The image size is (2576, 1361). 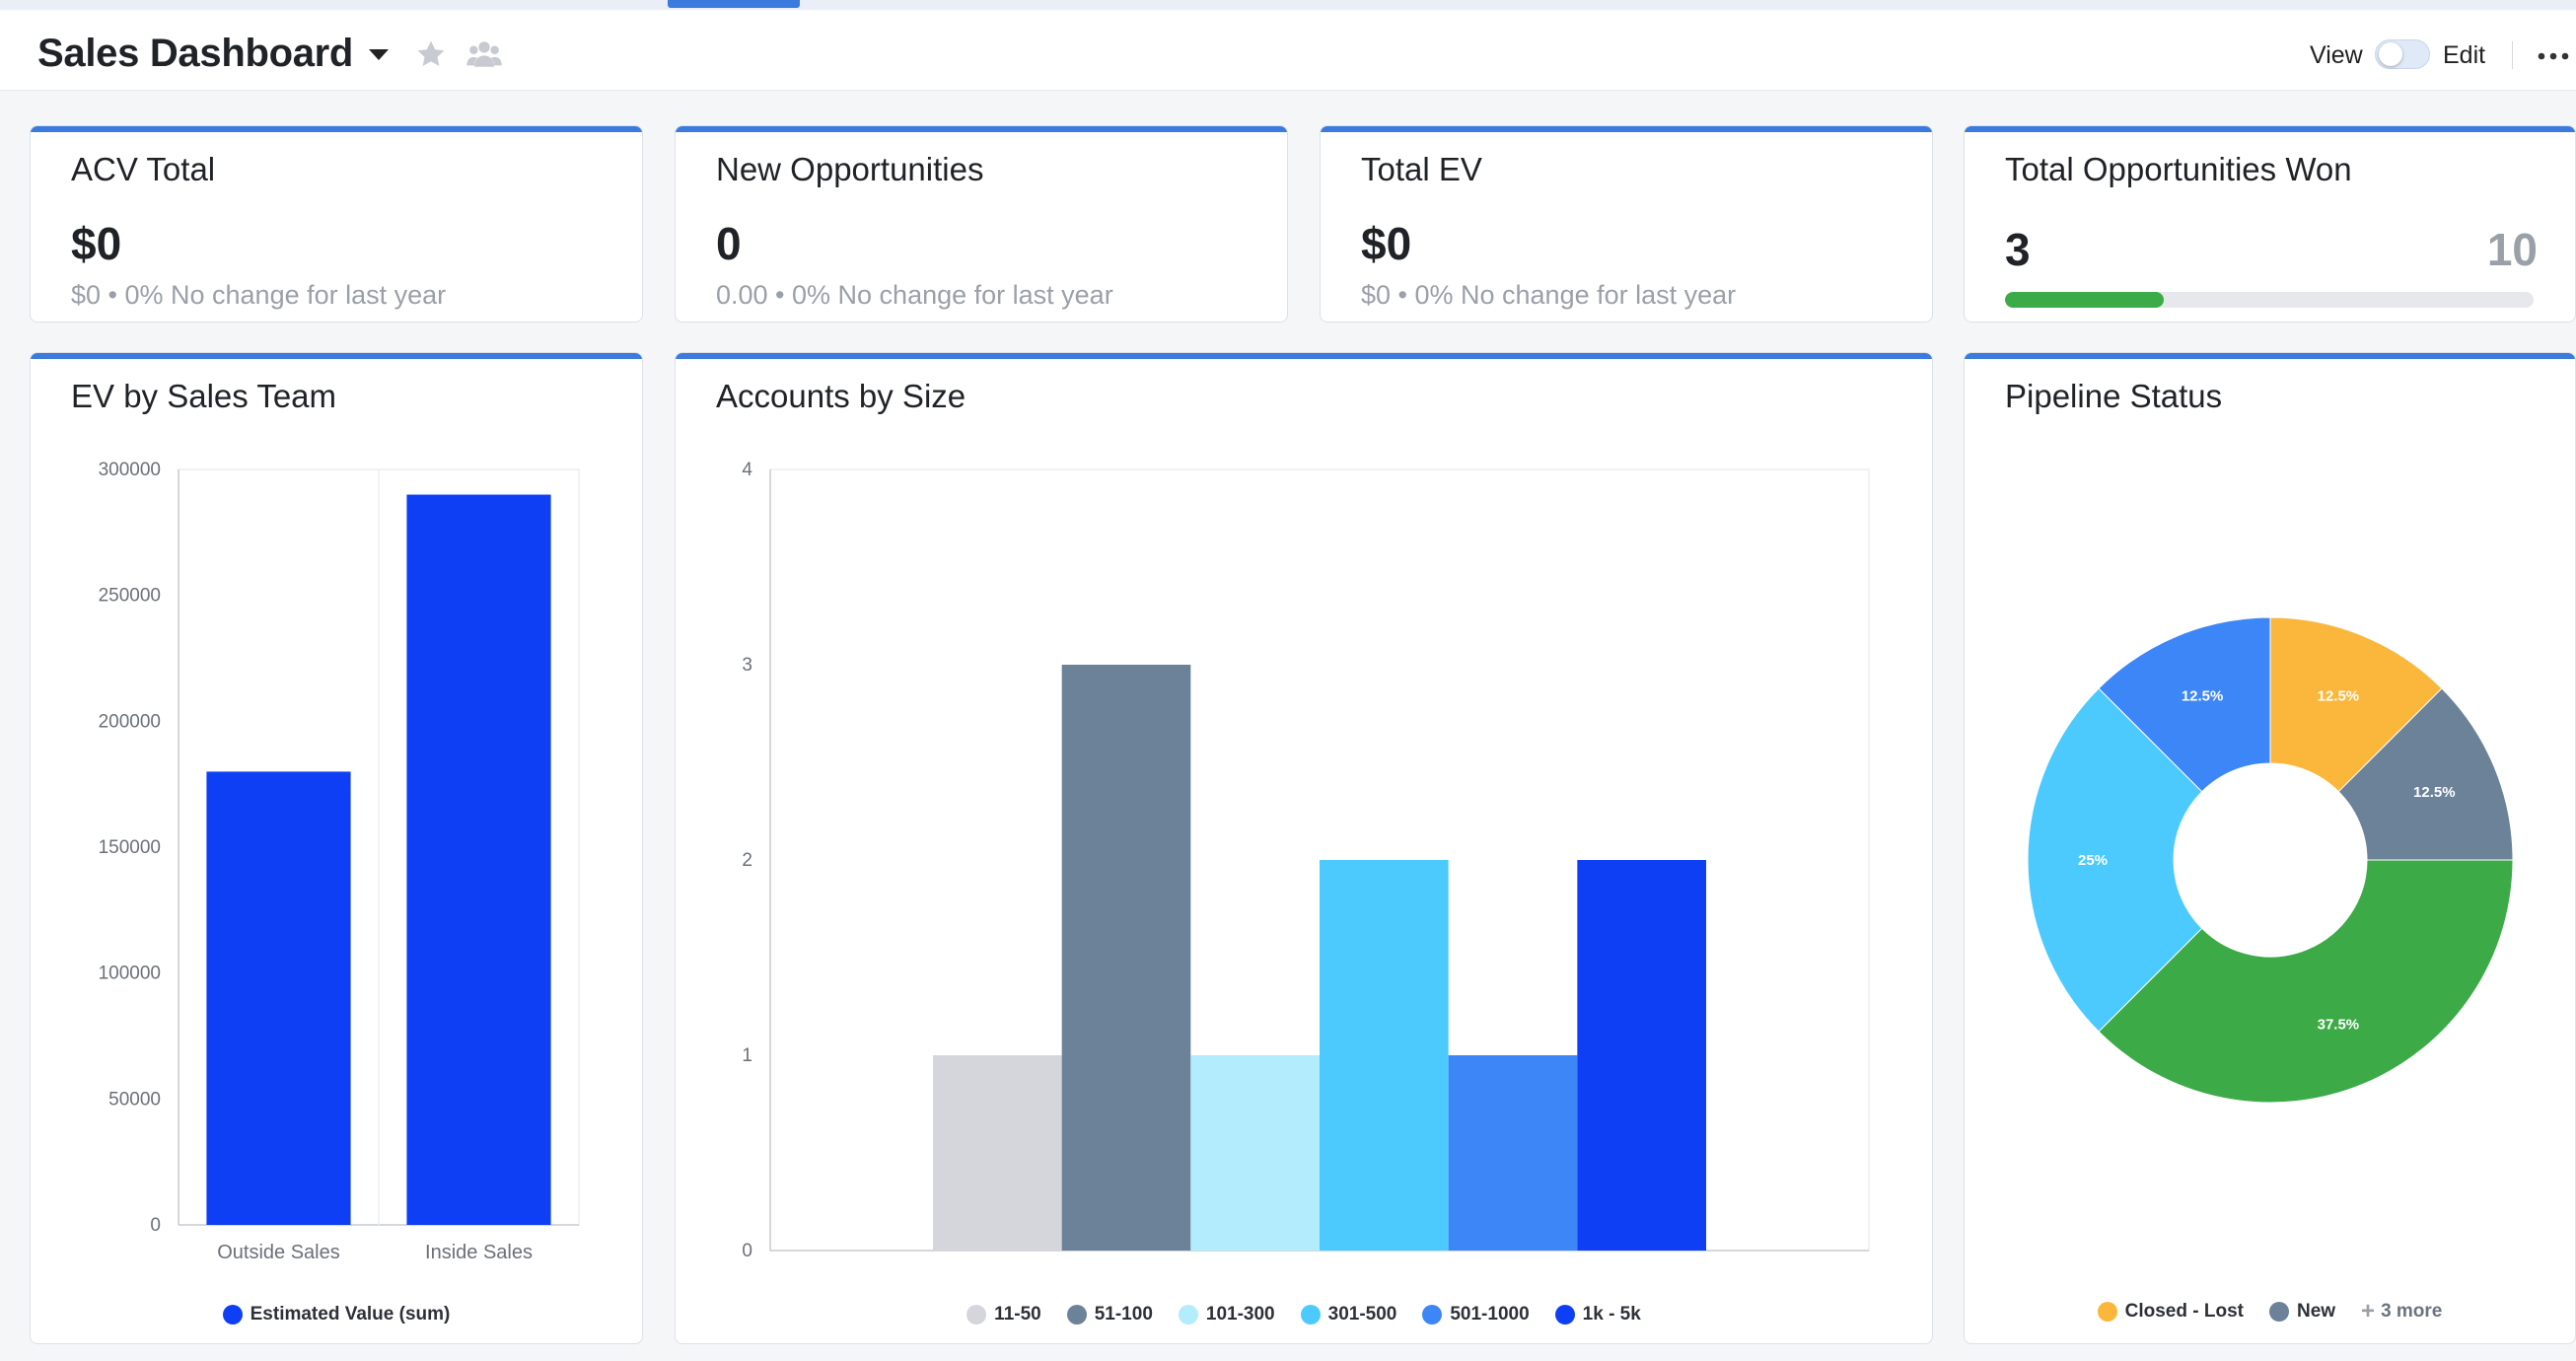 I want to click on x-tick-label: Inside Sales, so click(x=479, y=1252).